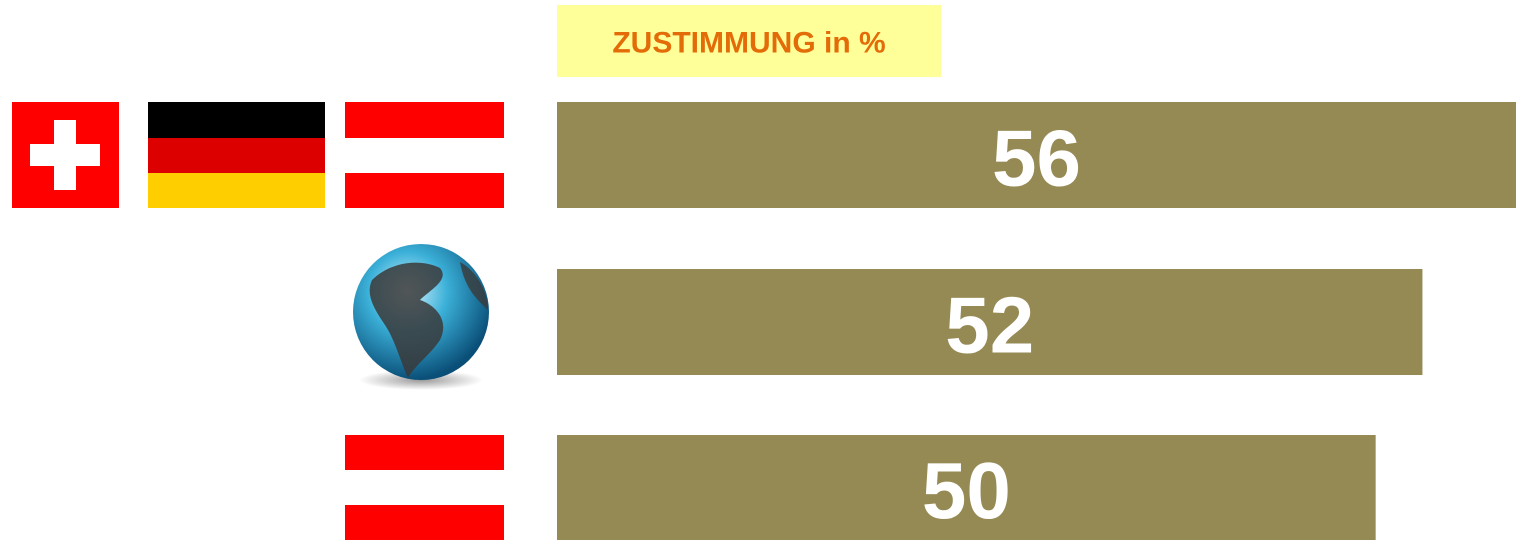  I want to click on flag-germany, so click(236, 155).